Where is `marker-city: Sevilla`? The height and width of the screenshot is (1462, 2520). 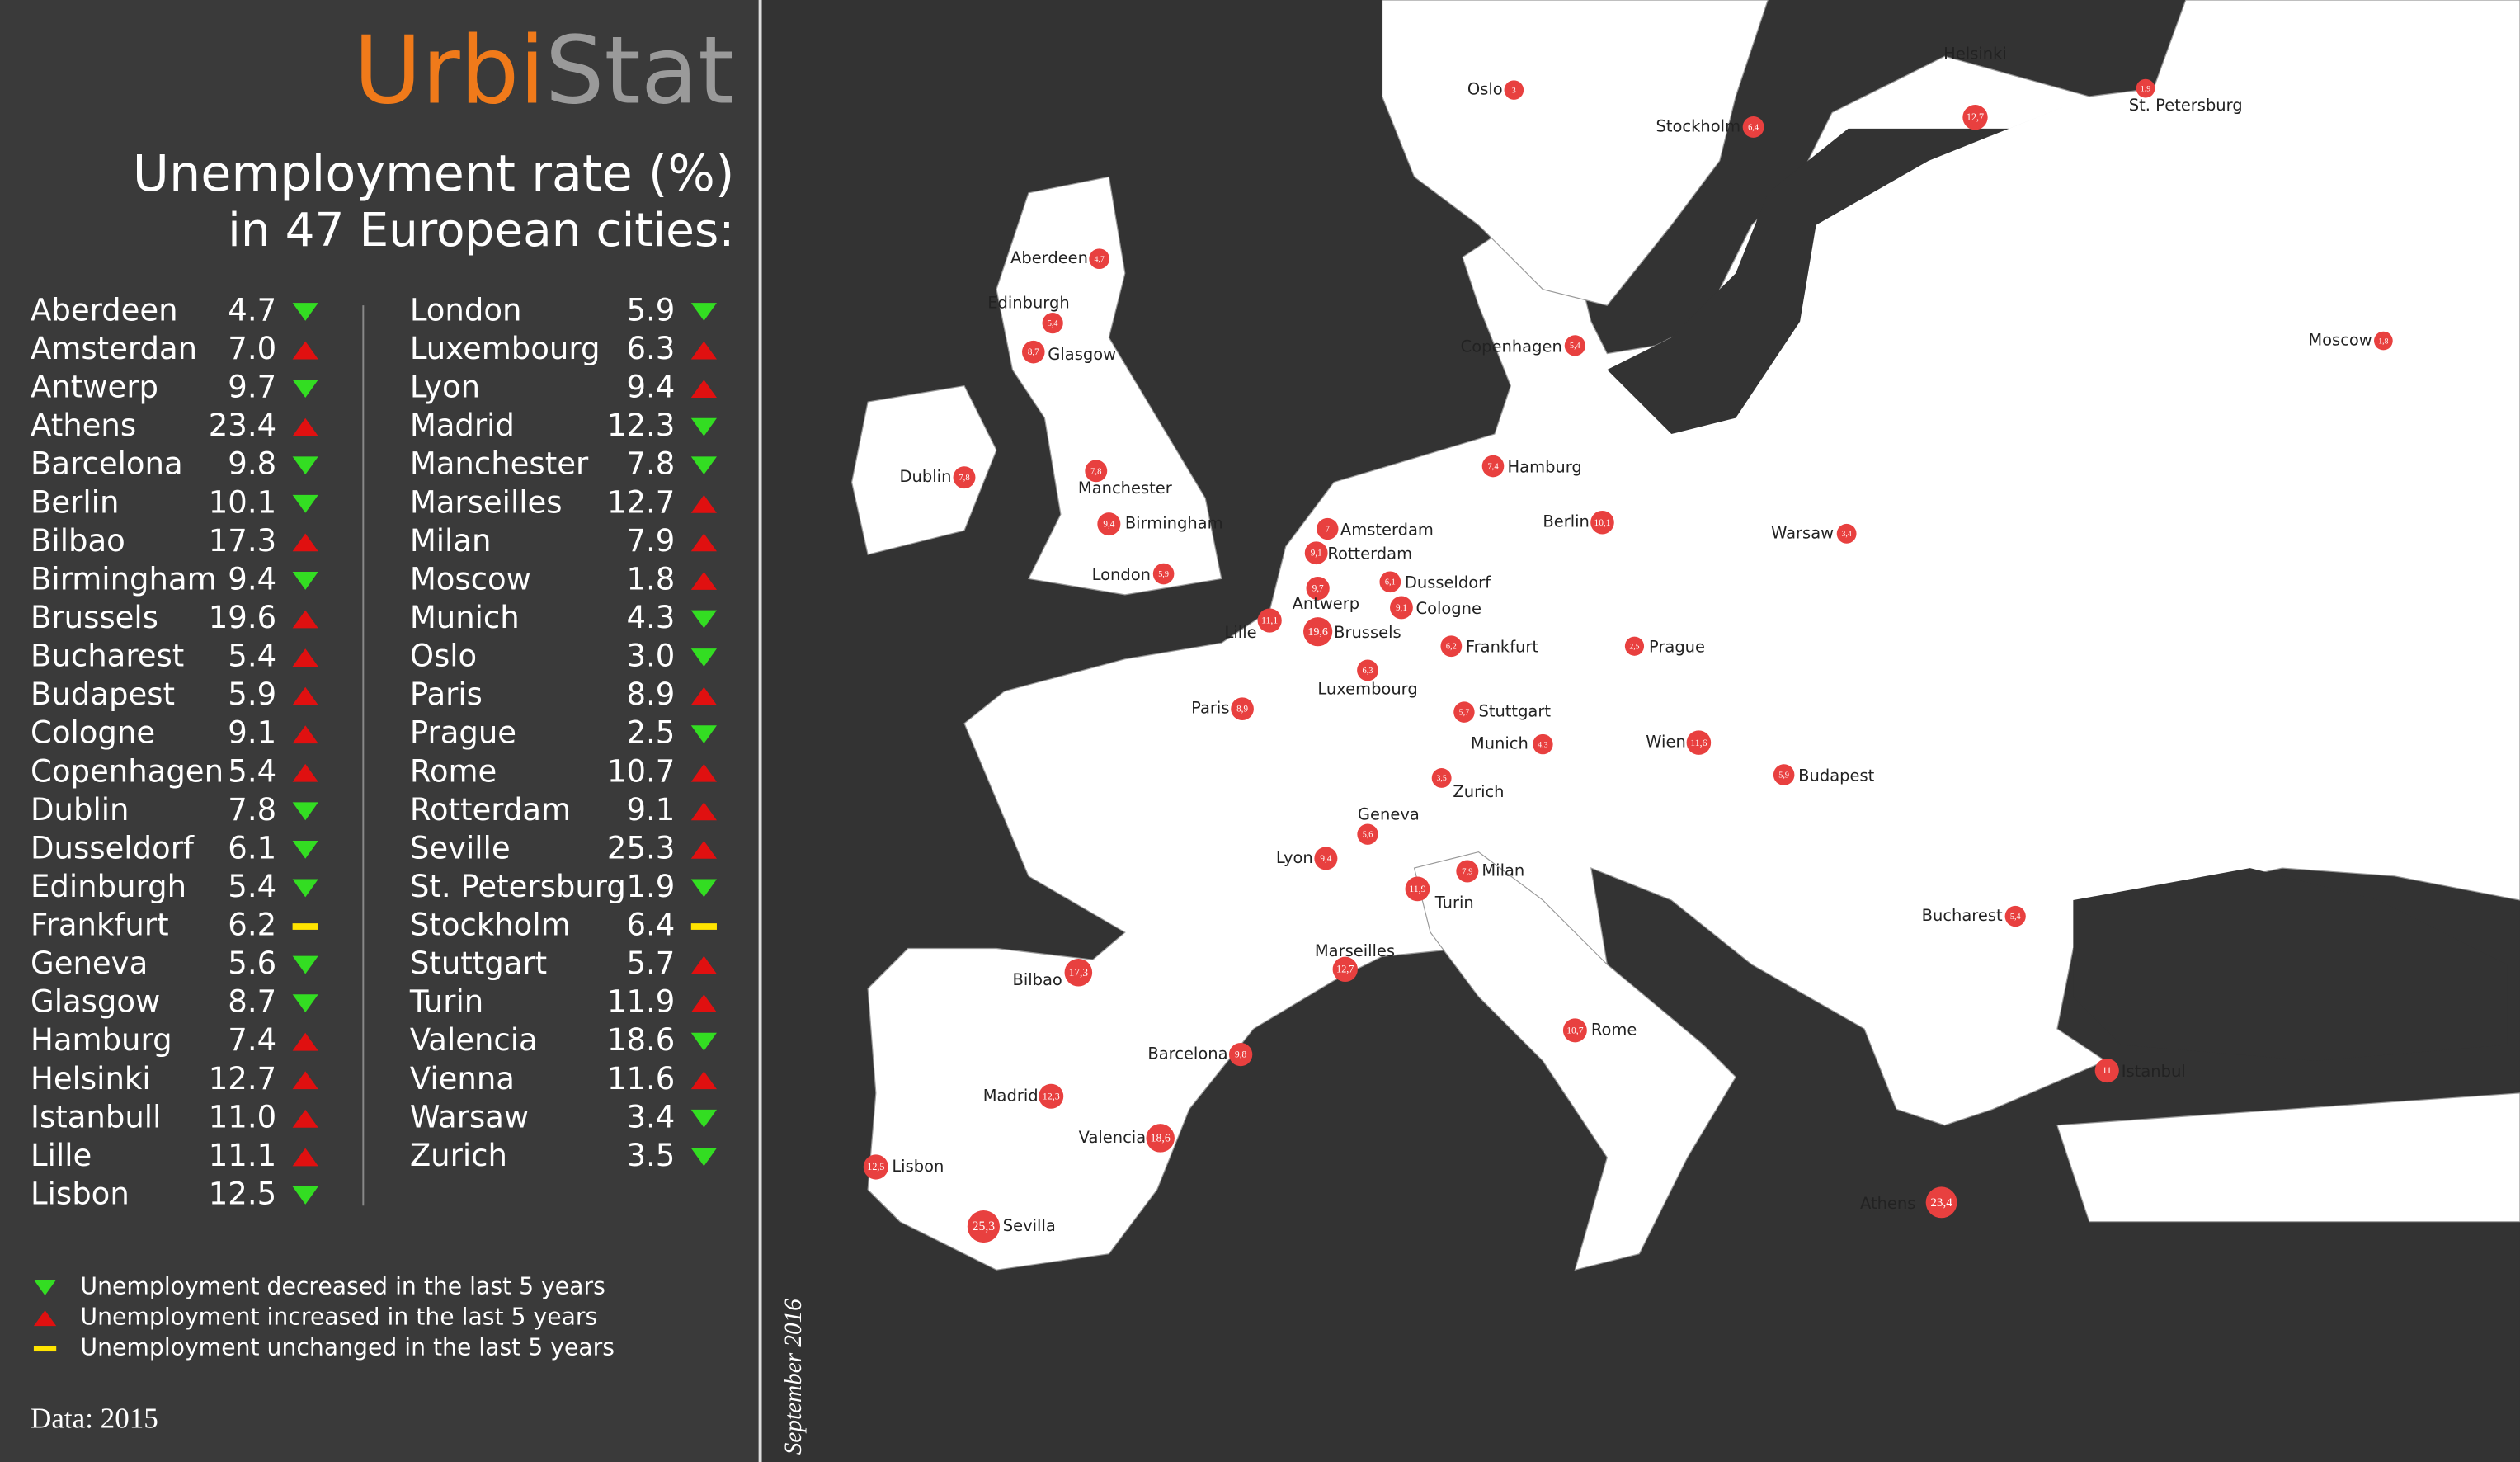
marker-city: Sevilla is located at coordinates (1029, 1225).